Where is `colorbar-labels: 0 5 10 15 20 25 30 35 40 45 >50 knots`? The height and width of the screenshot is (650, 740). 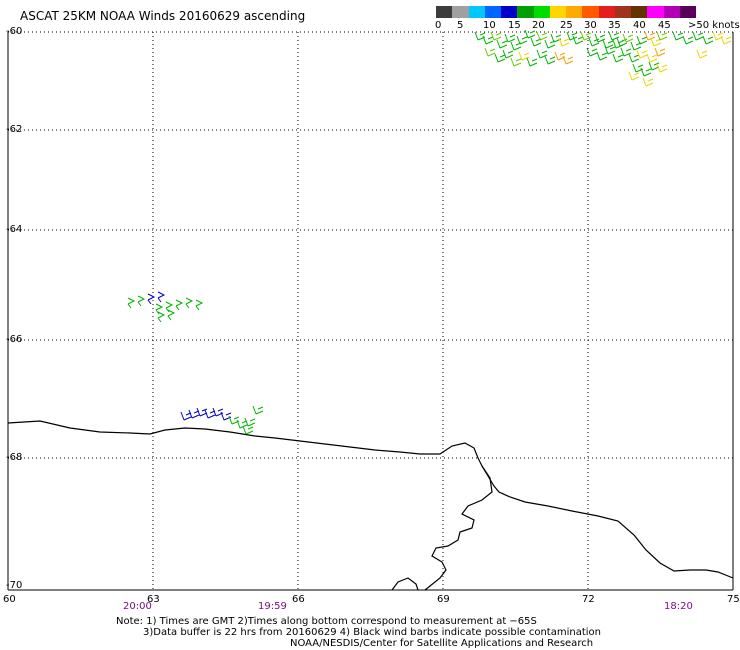 colorbar-labels: 0 5 10 15 20 25 30 35 40 45 >50 knots is located at coordinates (585, 27).